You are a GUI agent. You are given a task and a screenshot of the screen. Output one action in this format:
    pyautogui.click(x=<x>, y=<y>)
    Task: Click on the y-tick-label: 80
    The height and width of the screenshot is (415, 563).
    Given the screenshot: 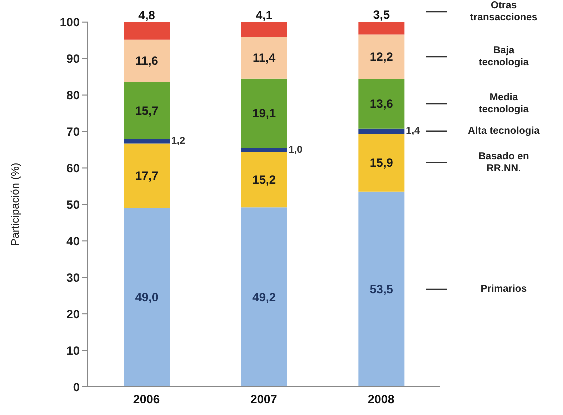 What is the action you would take?
    pyautogui.click(x=73, y=95)
    